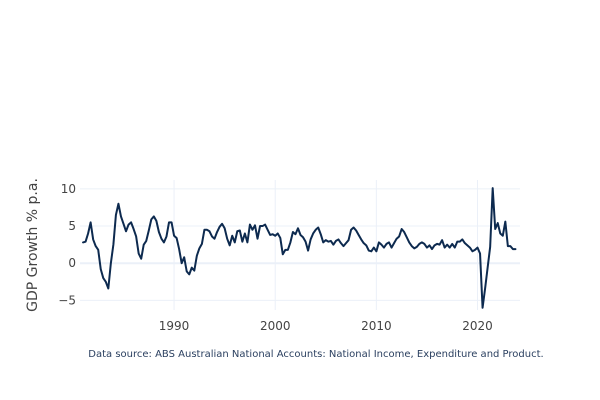 The height and width of the screenshot is (400, 600). I want to click on y-axis-ticks: −5 0 5 10, so click(67, 244).